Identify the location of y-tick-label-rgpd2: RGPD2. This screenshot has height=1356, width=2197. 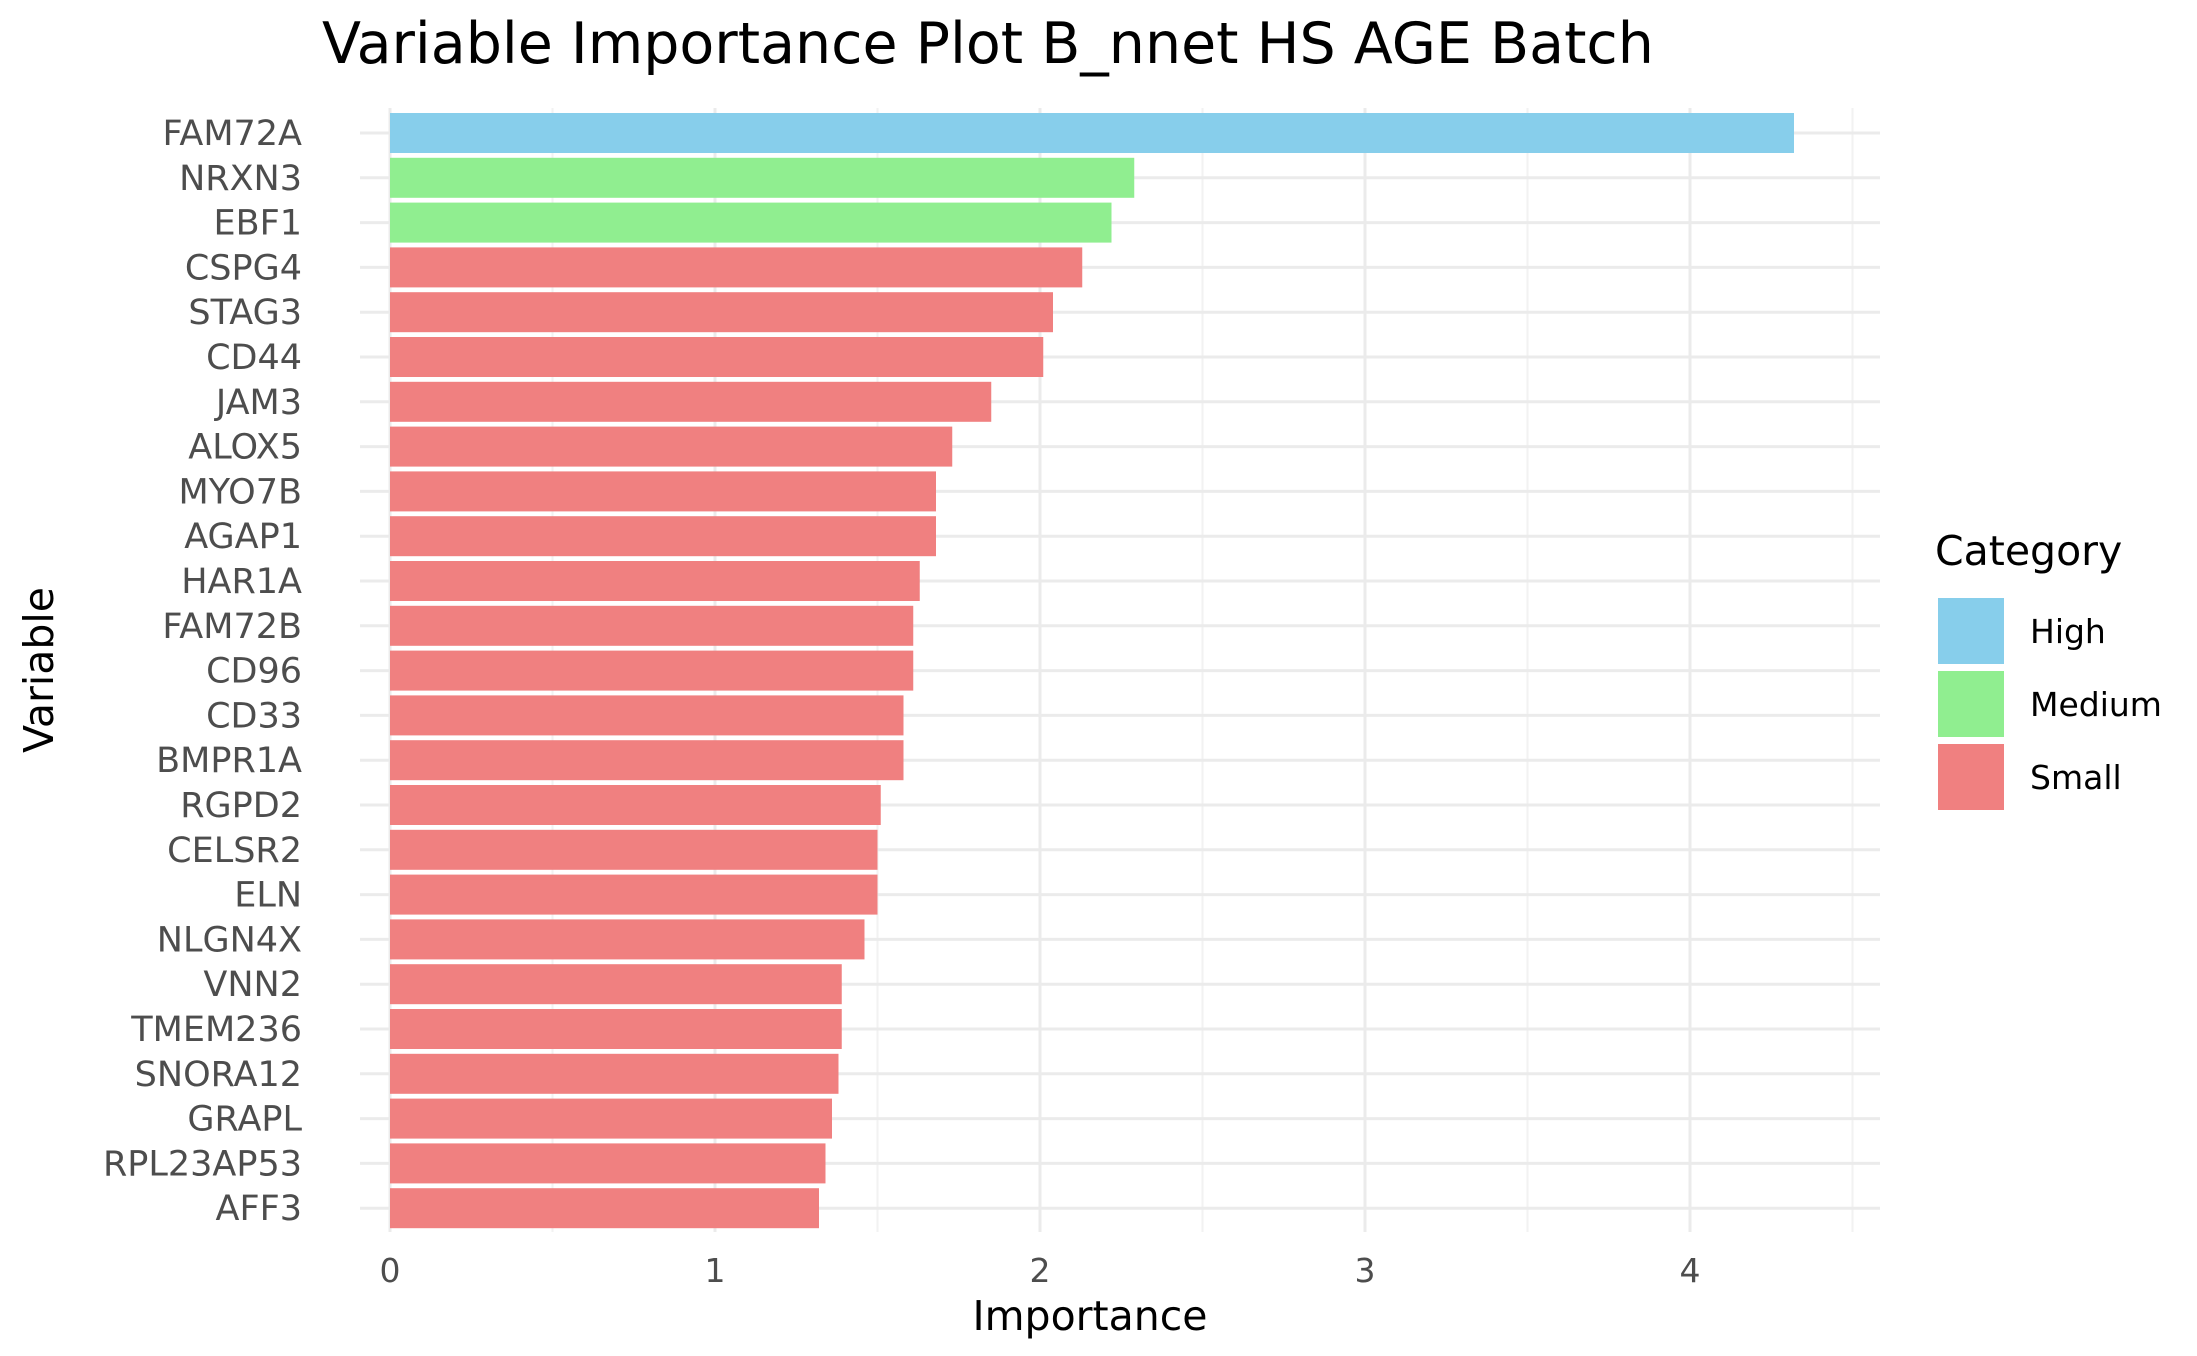
(241, 806).